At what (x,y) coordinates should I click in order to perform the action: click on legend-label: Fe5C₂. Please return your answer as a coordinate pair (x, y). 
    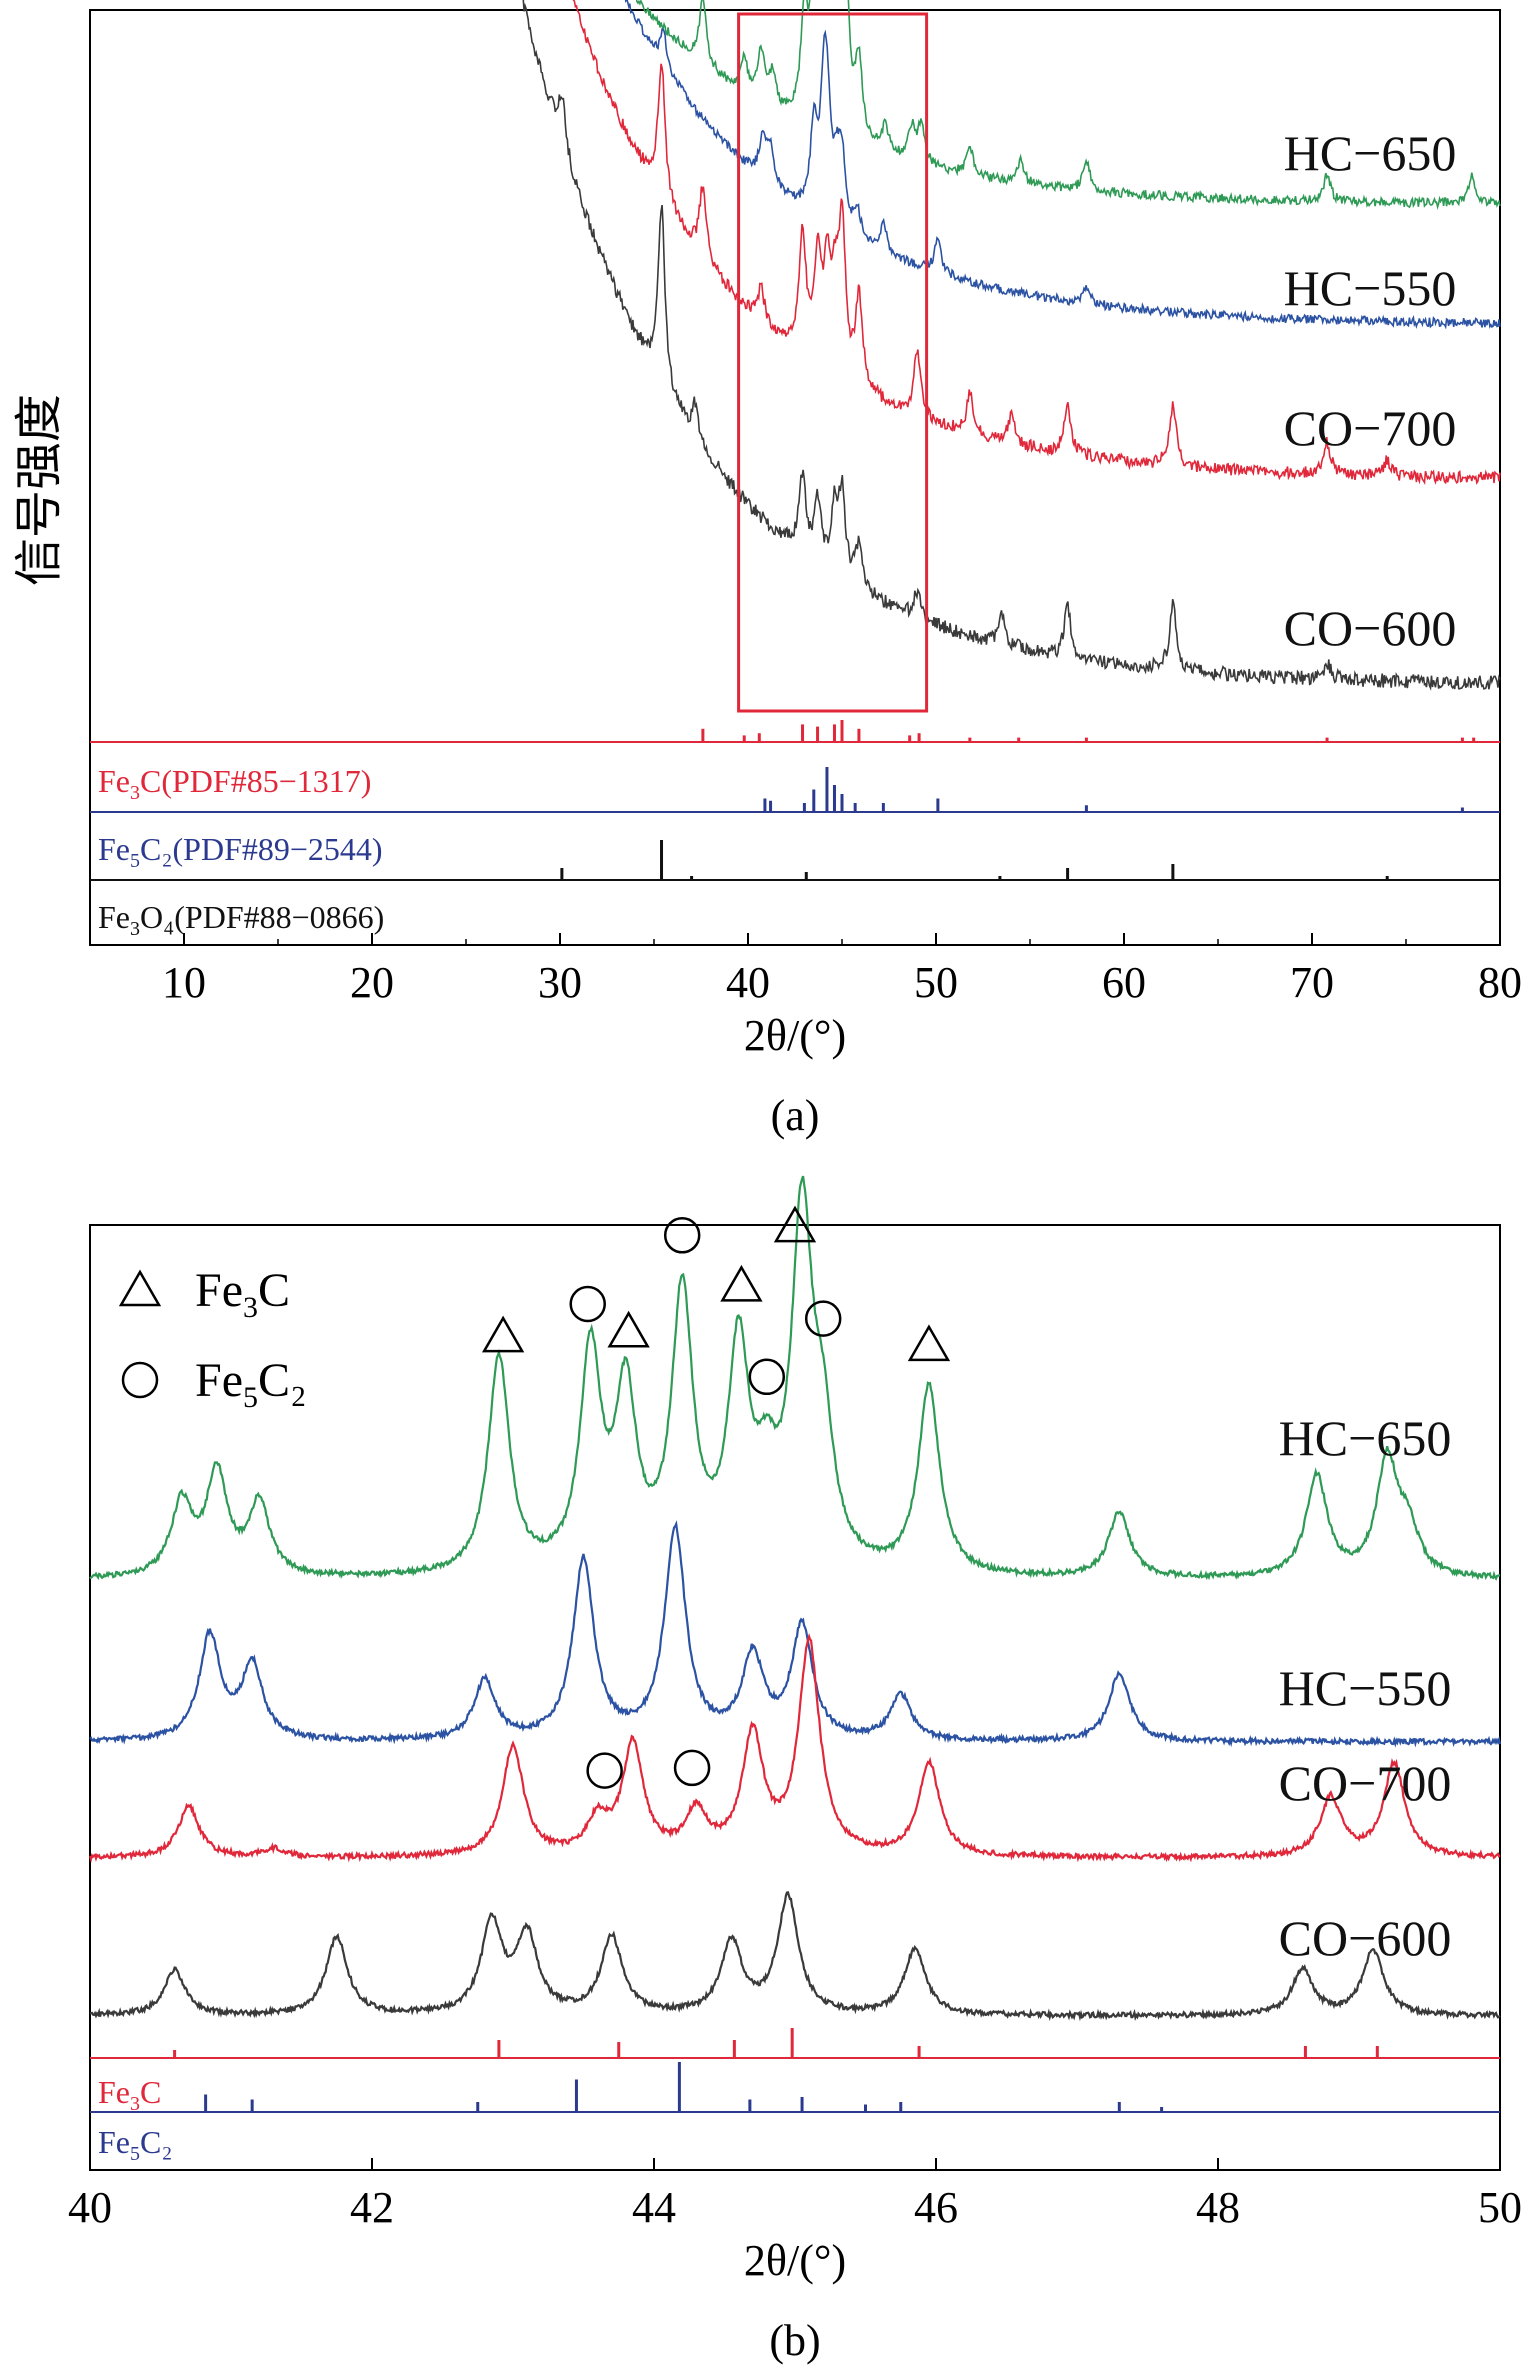
    Looking at the image, I should click on (251, 1384).